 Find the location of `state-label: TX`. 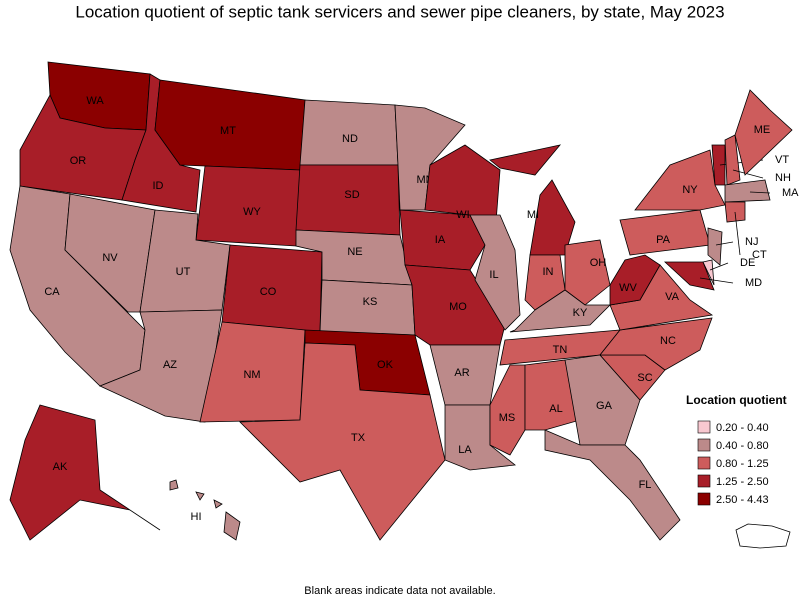

state-label: TX is located at coordinates (358, 438).